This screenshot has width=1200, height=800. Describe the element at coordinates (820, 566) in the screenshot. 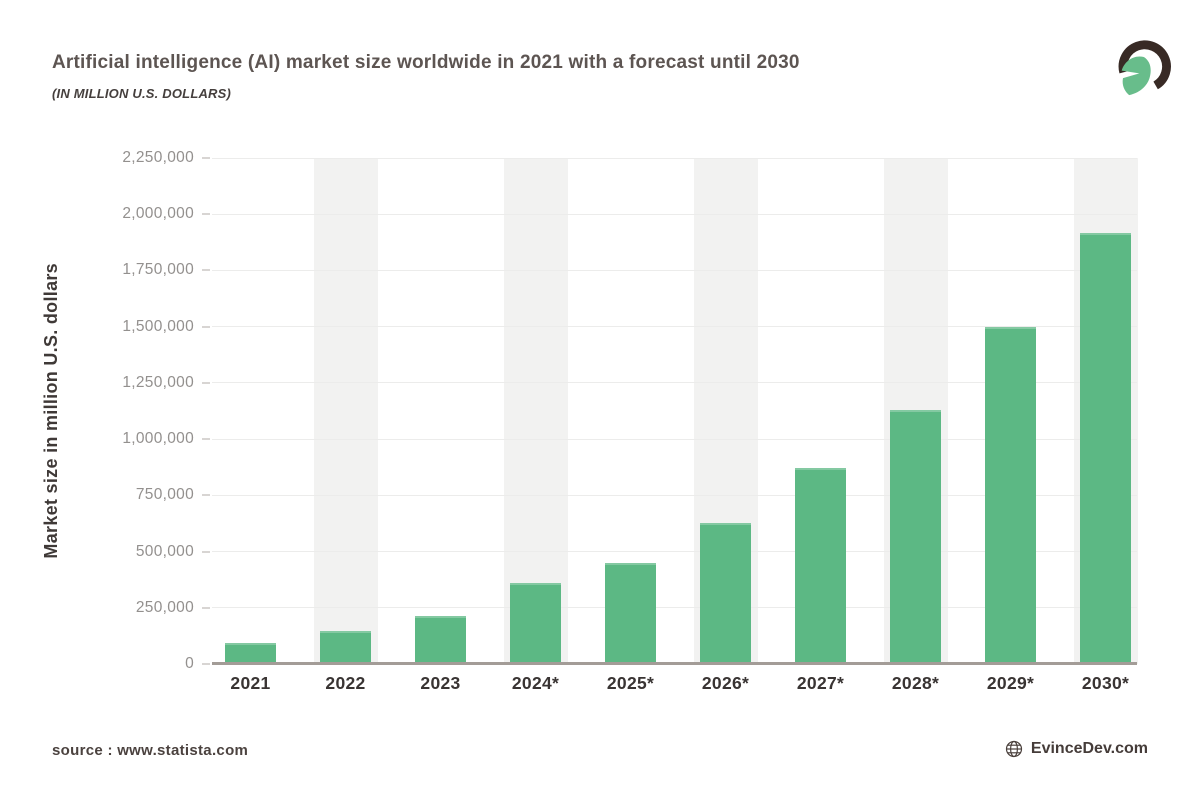

I see `bar-2027` at that location.